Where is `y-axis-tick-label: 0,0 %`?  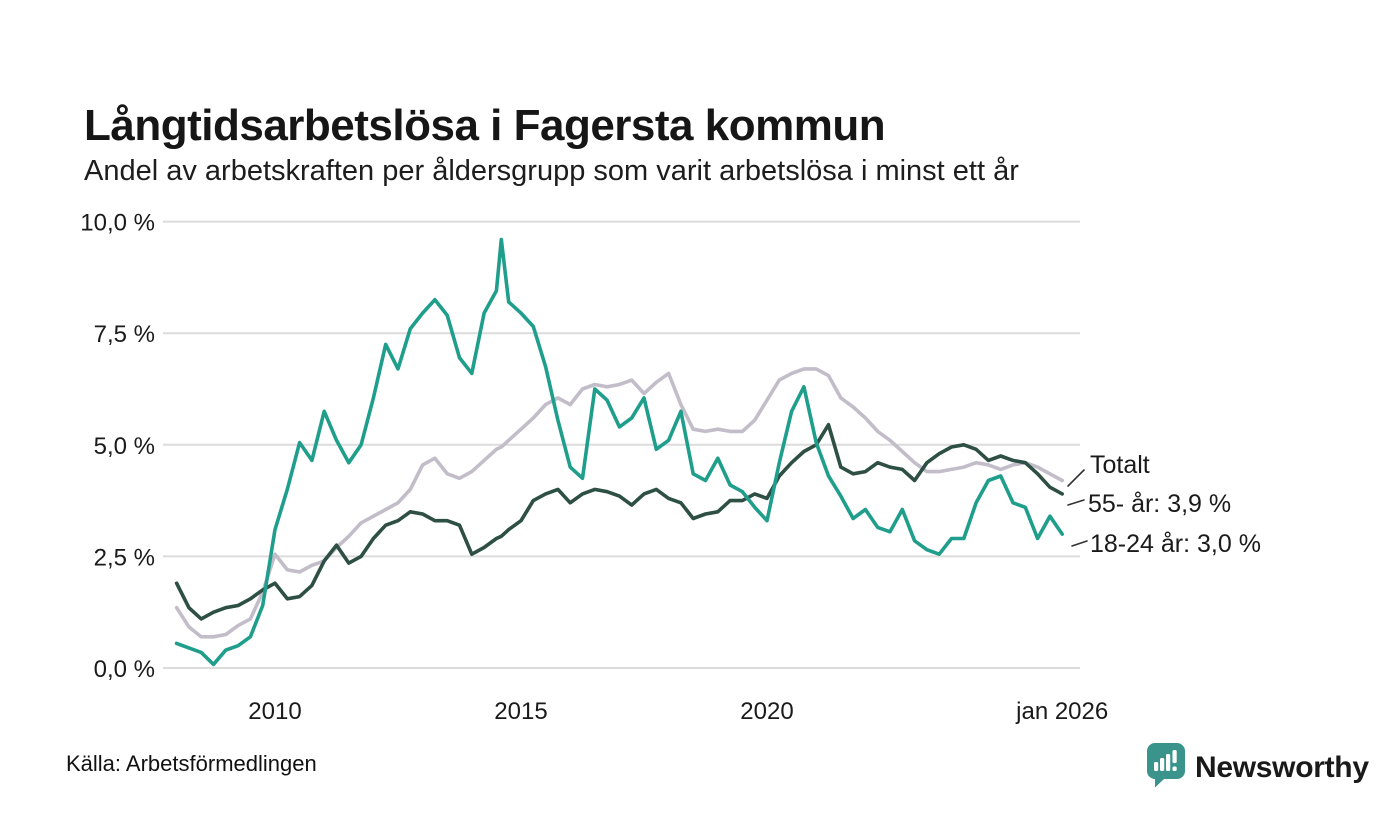
y-axis-tick-label: 0,0 % is located at coordinates (124, 669).